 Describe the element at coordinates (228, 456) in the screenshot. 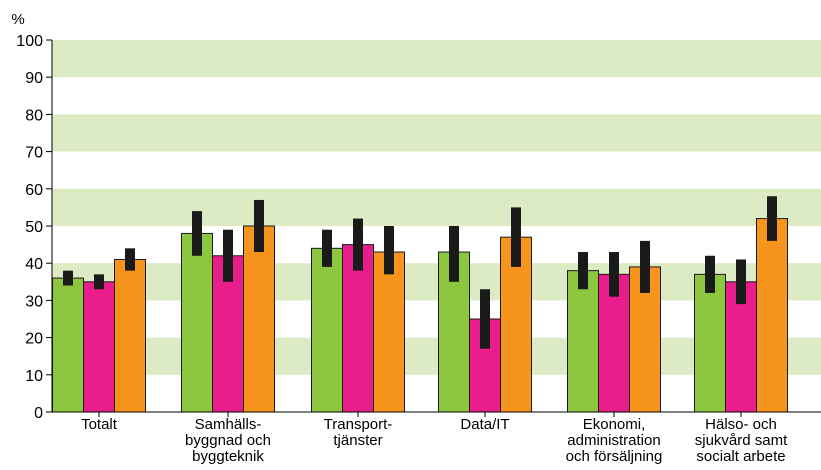

I see `x-category-label: byggteknik` at that location.